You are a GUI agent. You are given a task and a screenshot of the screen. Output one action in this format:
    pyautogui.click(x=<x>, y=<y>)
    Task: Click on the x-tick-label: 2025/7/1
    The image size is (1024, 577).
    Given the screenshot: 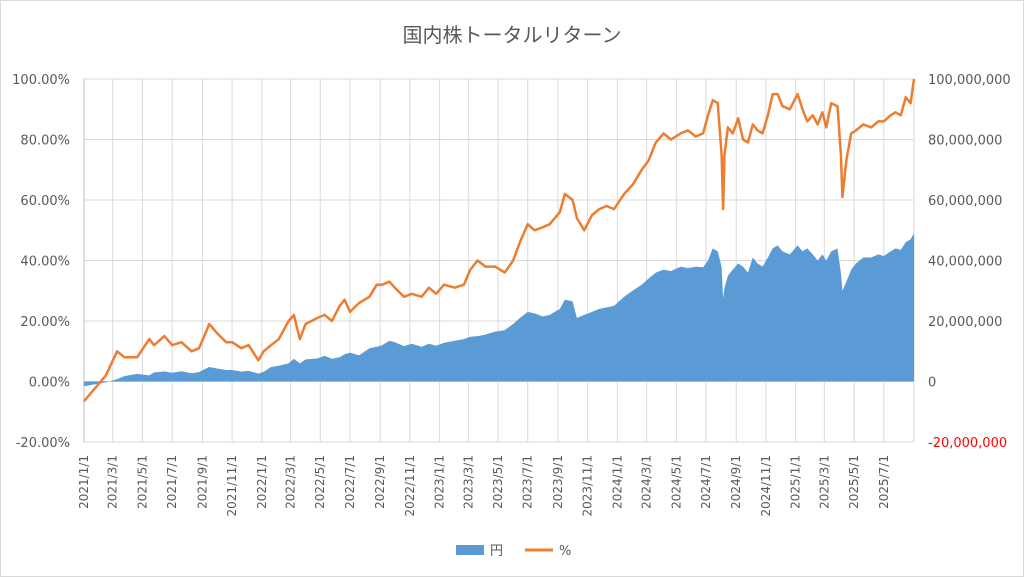 What is the action you would take?
    pyautogui.click(x=884, y=482)
    